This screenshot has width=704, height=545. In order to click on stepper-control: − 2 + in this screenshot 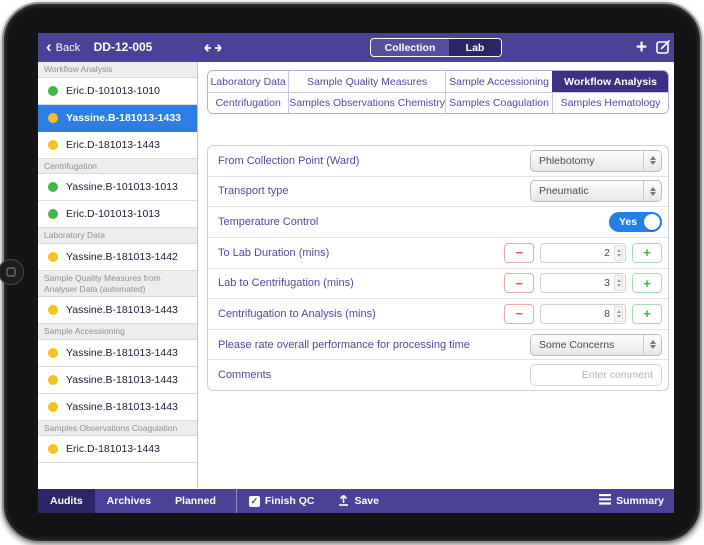, I will do `click(583, 252)`.